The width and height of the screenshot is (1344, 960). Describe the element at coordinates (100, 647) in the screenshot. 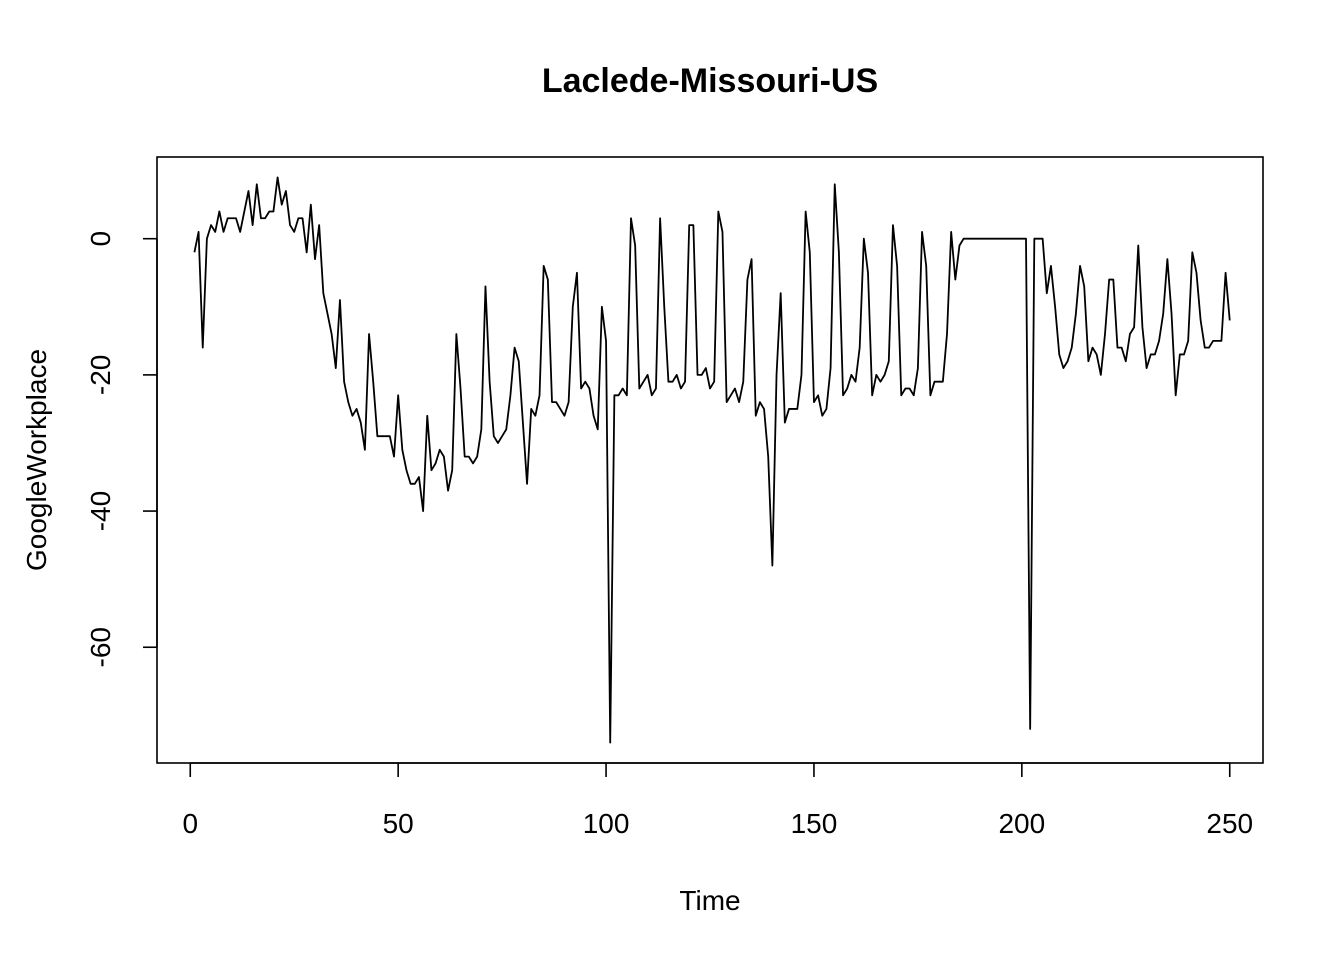

I see `y-tick-label: -60` at that location.